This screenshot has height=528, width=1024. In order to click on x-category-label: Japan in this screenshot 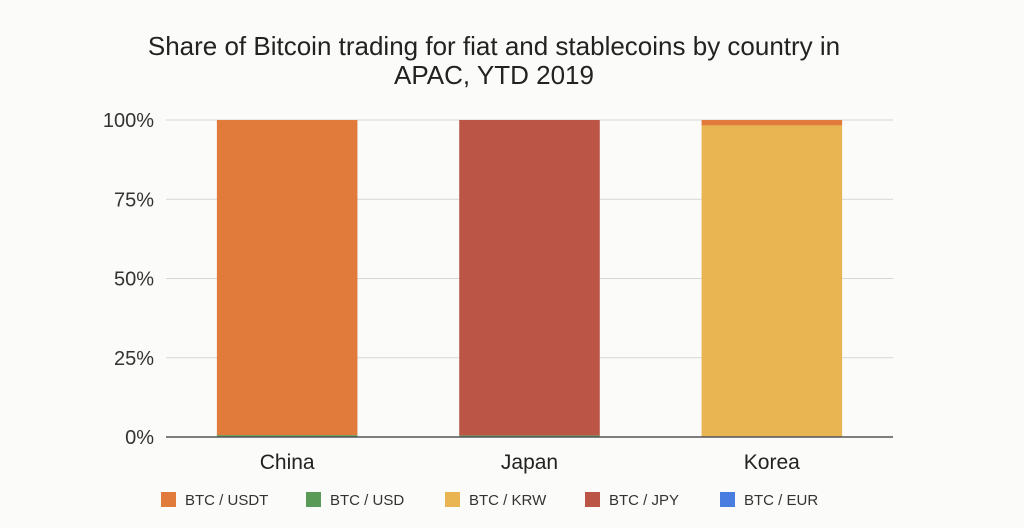, I will do `click(529, 462)`.